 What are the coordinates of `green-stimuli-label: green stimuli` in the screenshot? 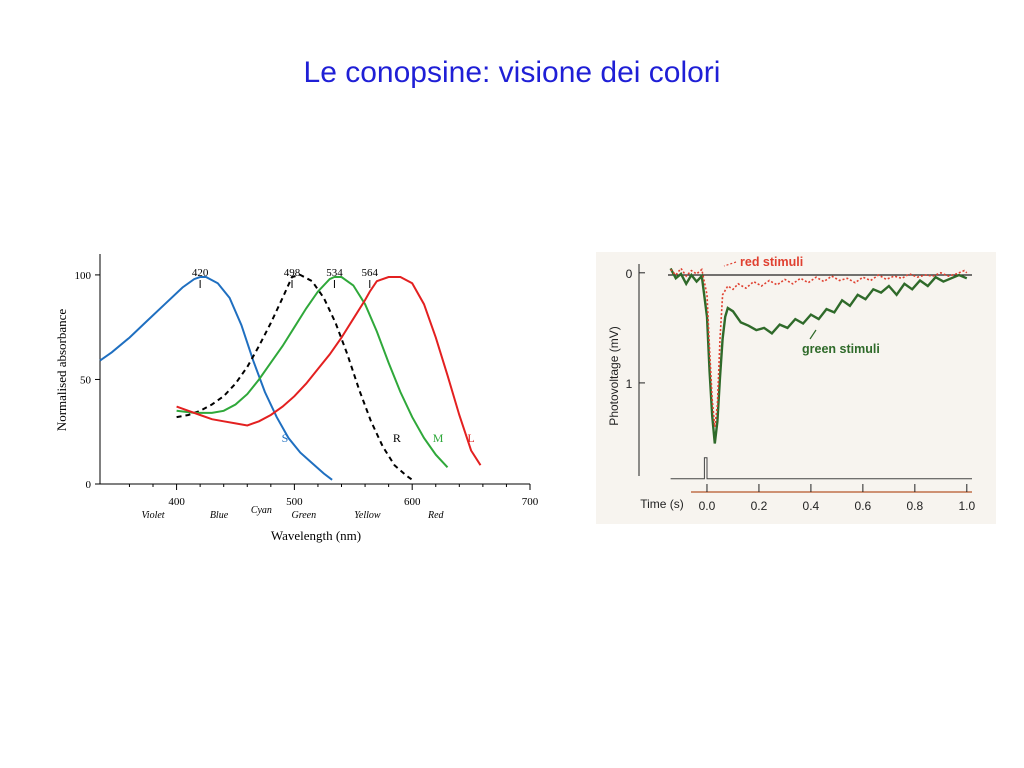 It's located at (841, 349).